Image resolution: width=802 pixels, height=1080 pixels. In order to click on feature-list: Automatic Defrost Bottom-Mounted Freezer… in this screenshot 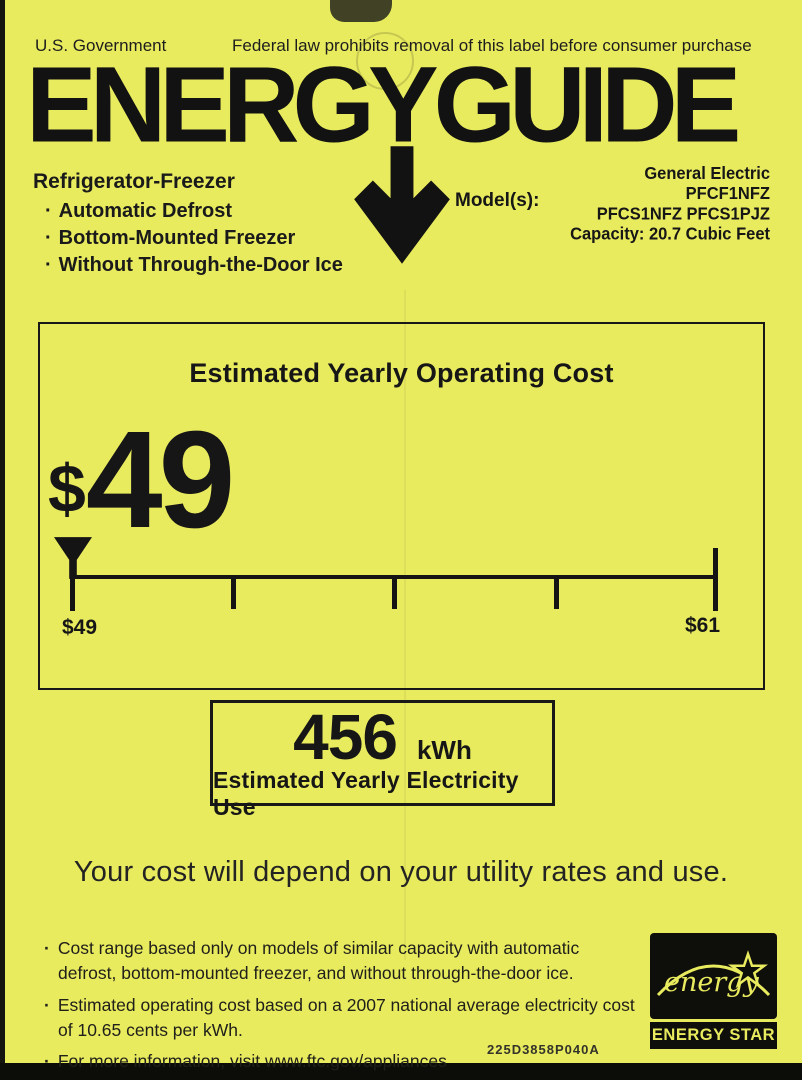, I will do `click(198, 238)`.